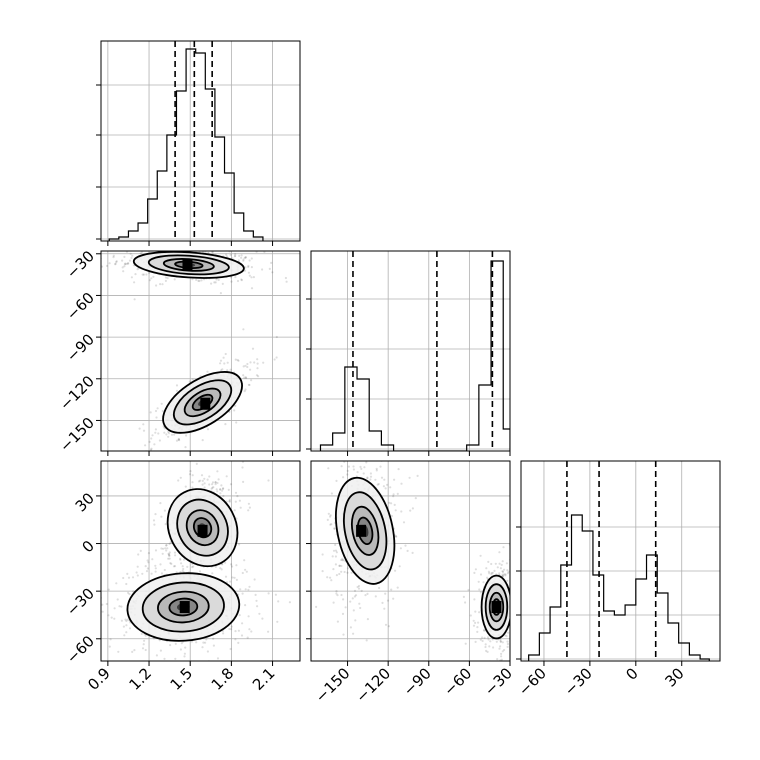 Image resolution: width=760 pixels, height=760 pixels. Describe the element at coordinates (457, 681) in the screenshot. I see `x-tick-label: −60` at that location.